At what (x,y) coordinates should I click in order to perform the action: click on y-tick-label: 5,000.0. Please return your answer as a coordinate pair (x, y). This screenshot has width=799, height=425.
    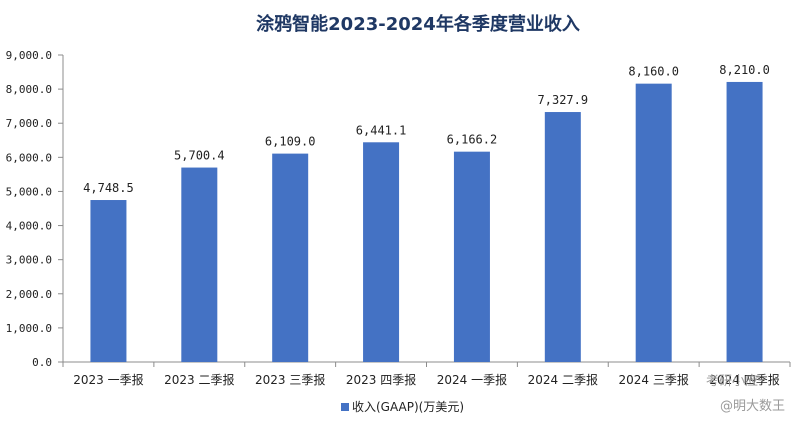
    Looking at the image, I should click on (29, 191).